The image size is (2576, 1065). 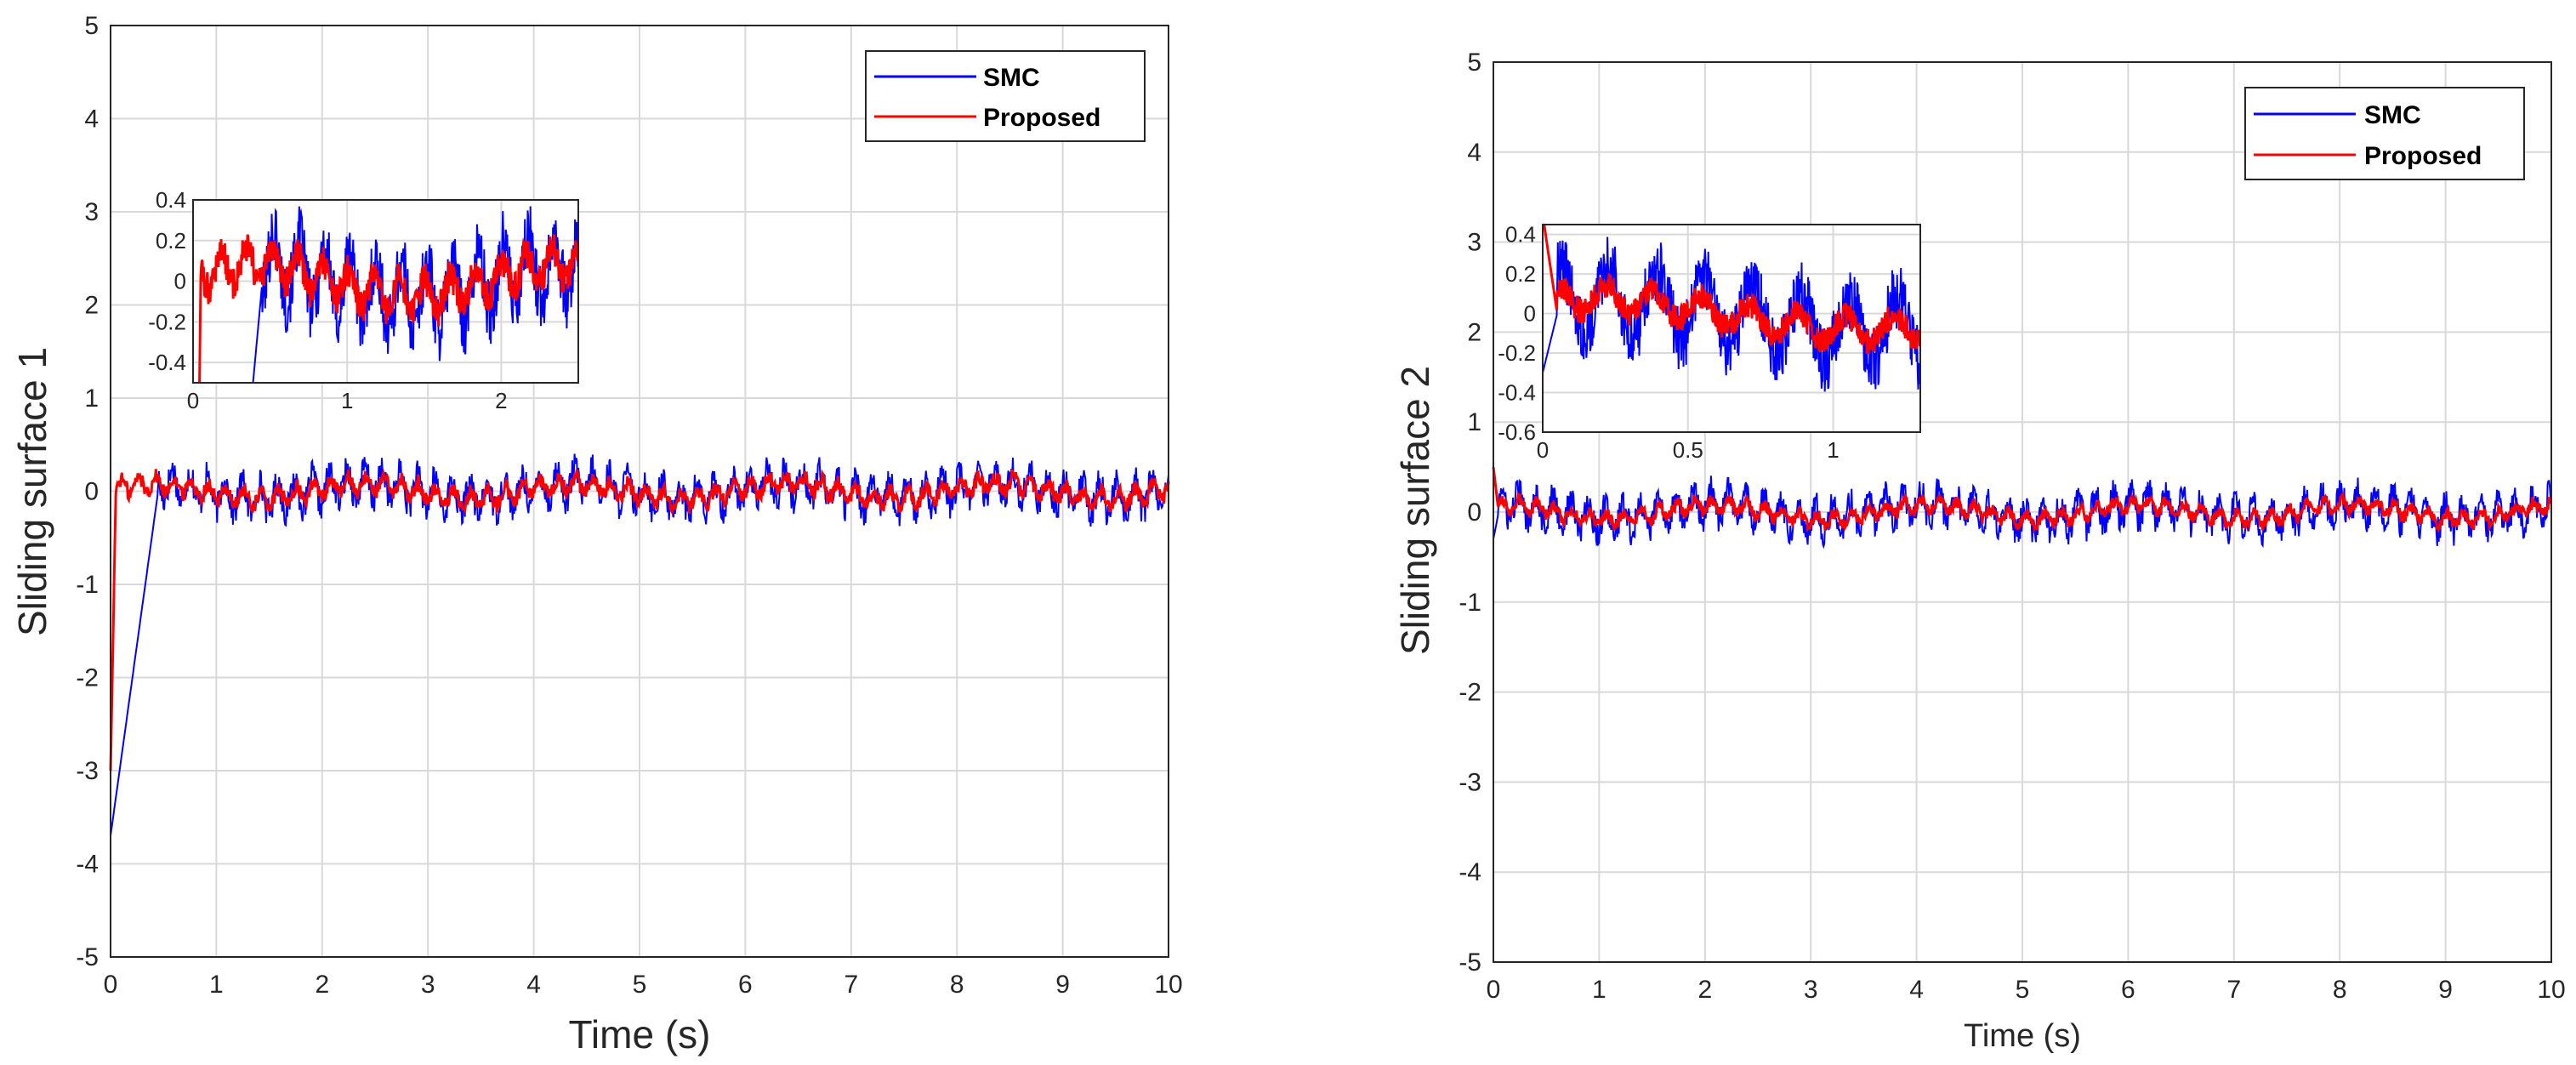 I want to click on inset-y-tick-labels: 0.4 0.2 0 -0.2 -0.4 -0.6, so click(x=1517, y=333).